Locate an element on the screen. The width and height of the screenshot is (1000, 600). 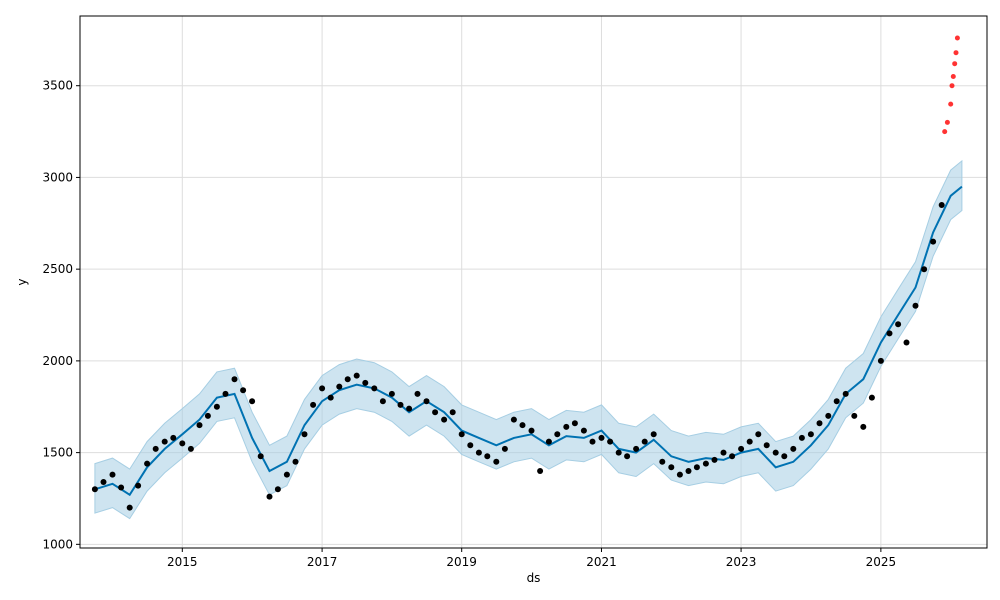
x-tick-label: 2015 is located at coordinates (182, 562).